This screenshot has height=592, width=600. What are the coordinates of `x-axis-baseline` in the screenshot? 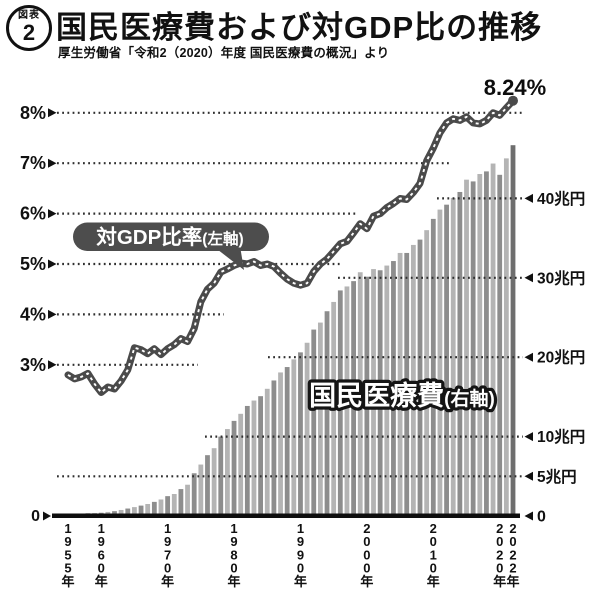 It's located at (286, 515).